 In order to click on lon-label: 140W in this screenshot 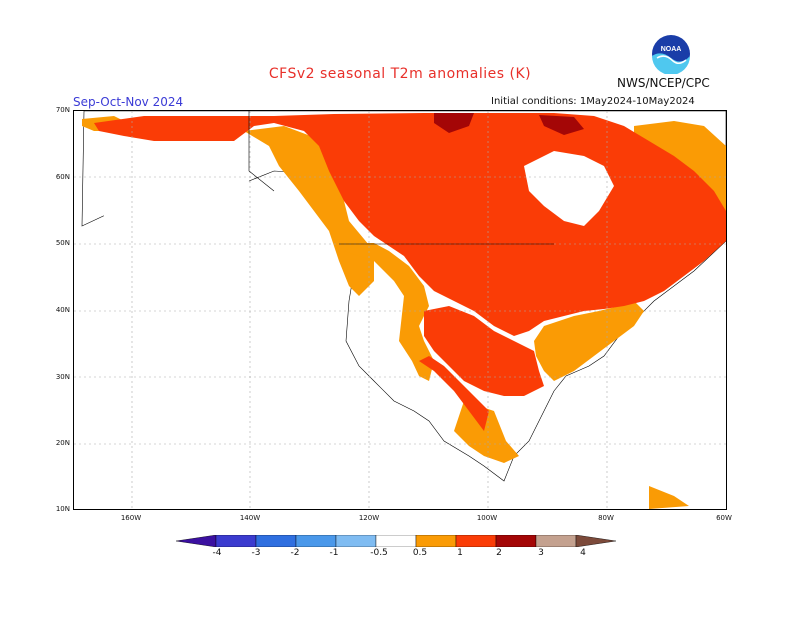, I will do `click(250, 518)`.